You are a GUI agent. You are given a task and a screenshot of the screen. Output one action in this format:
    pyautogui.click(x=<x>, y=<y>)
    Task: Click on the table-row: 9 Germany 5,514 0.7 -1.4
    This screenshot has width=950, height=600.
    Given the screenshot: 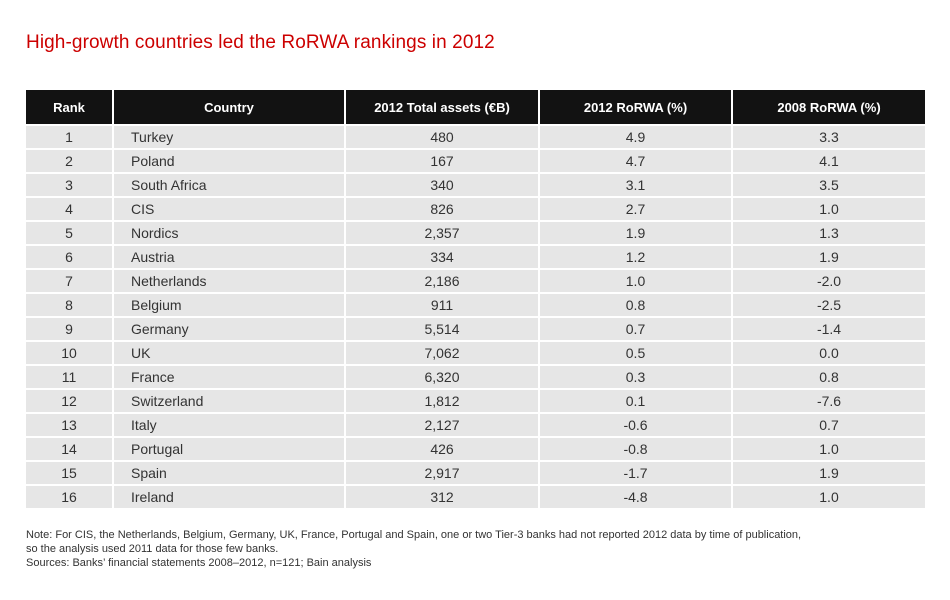 What is the action you would take?
    pyautogui.click(x=475, y=328)
    